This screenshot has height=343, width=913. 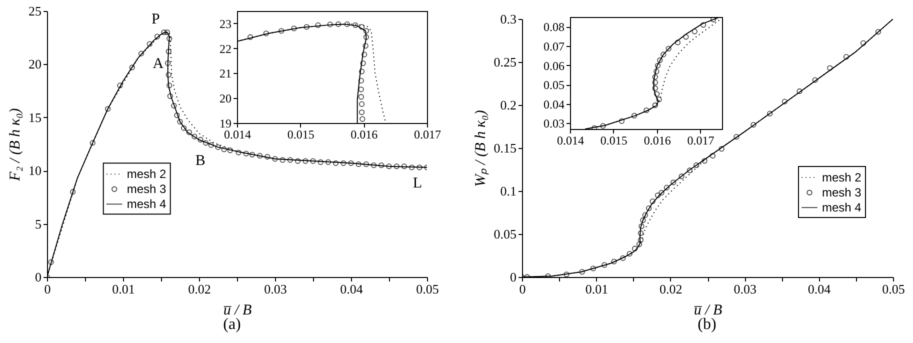 What do you see at coordinates (38, 224) in the screenshot?
I see `y-tick-label: 5` at bounding box center [38, 224].